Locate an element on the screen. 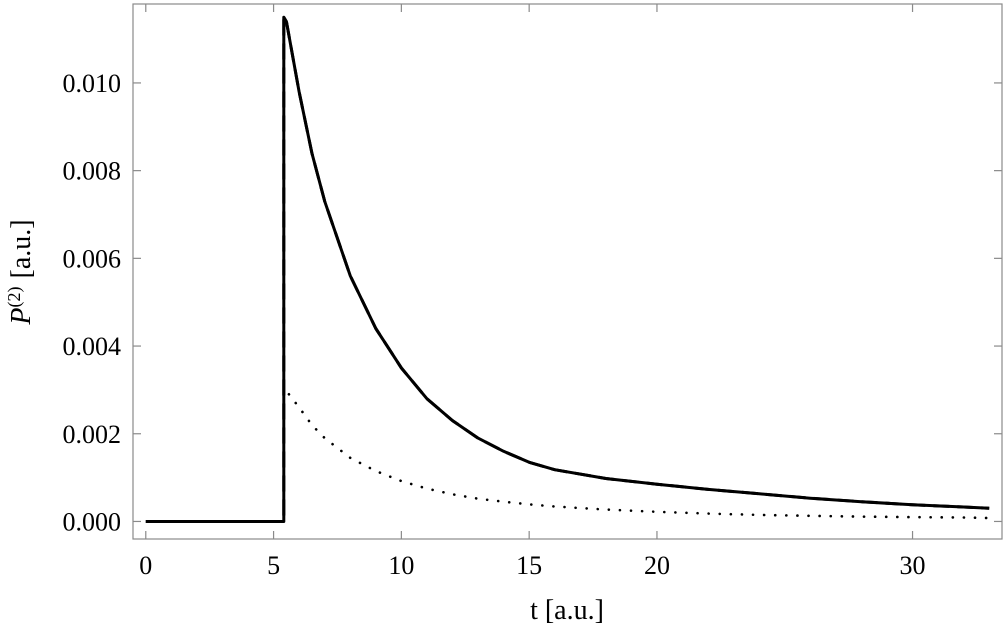 The image size is (1008, 637). y-tick-label: 0.002 is located at coordinates (92, 434).